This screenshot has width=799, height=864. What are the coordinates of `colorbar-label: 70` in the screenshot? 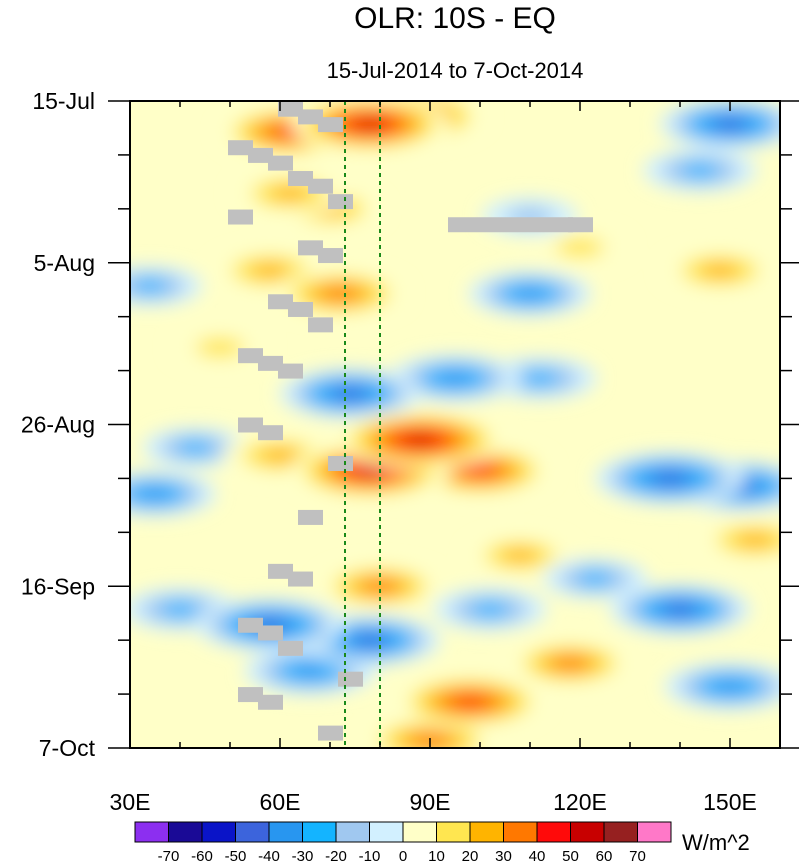 It's located at (637, 856).